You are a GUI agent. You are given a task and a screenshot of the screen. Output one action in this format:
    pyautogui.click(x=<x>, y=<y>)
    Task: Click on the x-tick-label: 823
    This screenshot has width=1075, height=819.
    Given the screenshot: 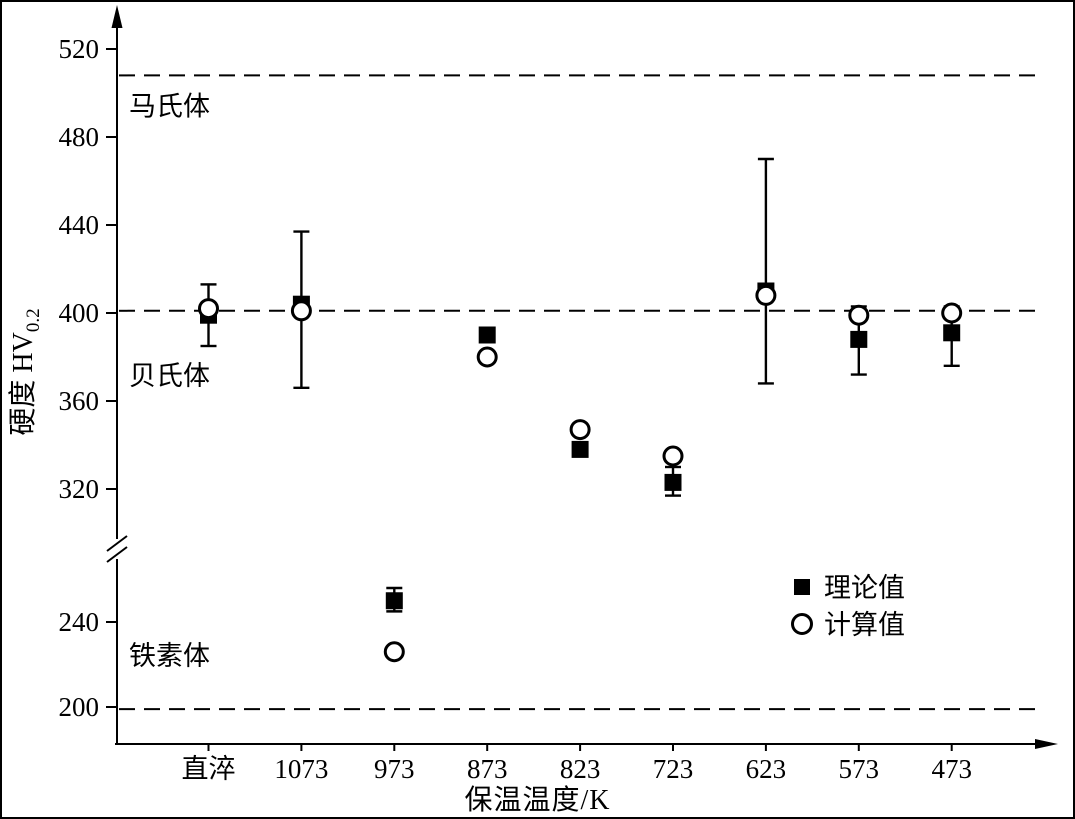 What is the action you would take?
    pyautogui.click(x=580, y=769)
    